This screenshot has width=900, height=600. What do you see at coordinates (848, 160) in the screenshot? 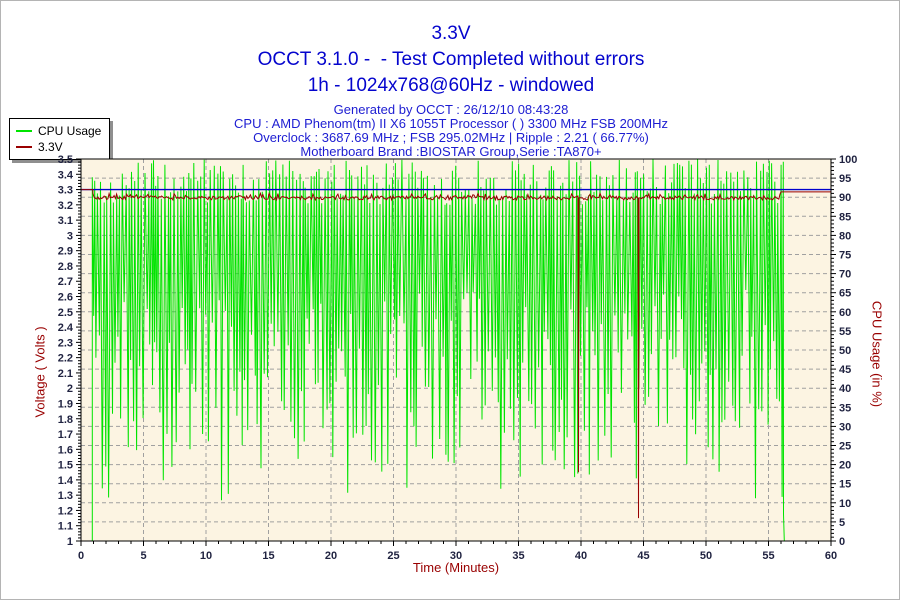
I see `svg-text: 100` at bounding box center [848, 160].